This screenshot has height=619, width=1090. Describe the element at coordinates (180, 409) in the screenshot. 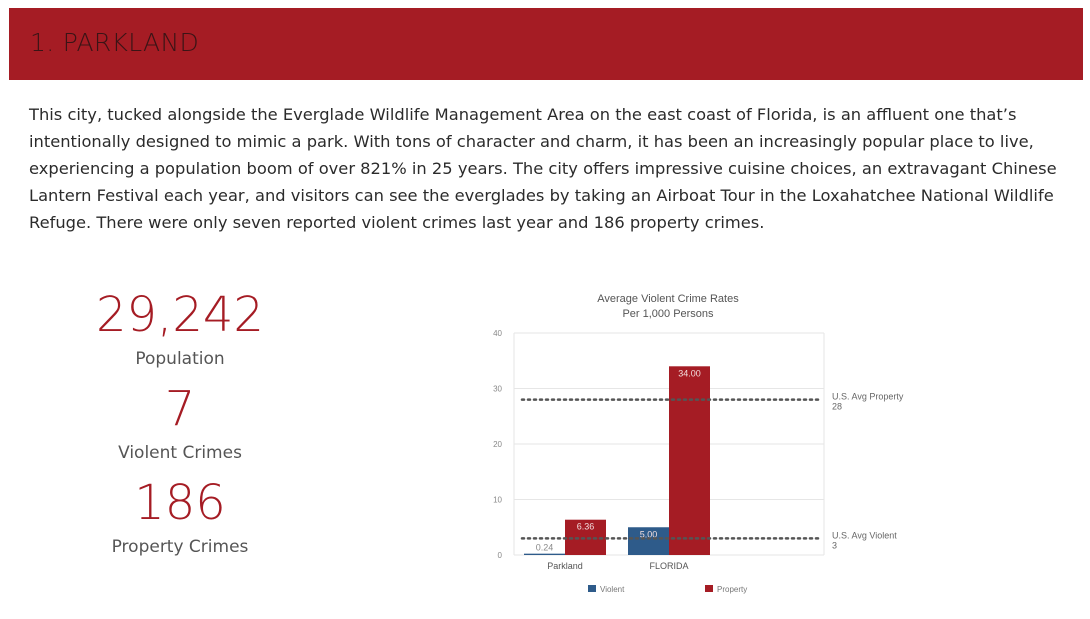

I see `violent-crimes-value: 7` at that location.